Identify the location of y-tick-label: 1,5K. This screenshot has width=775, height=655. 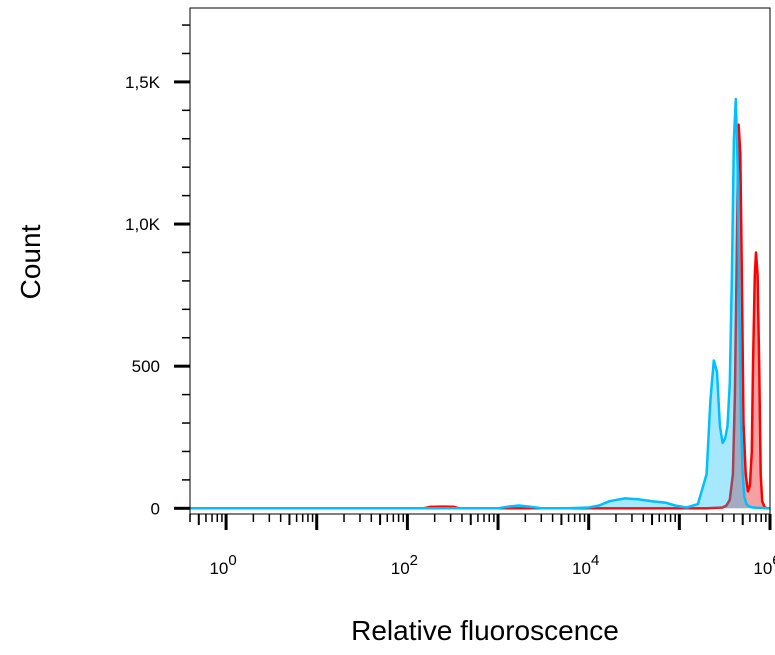
(143, 82).